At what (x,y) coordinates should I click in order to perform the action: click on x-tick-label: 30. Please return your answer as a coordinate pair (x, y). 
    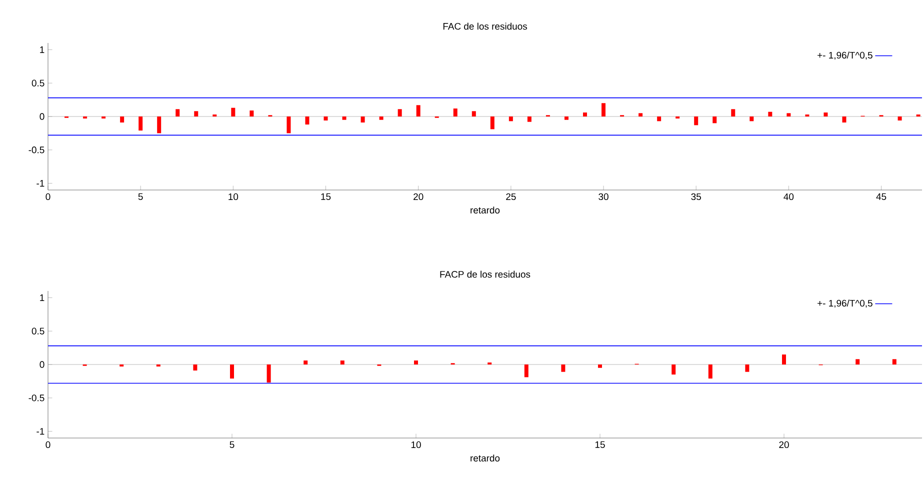
    Looking at the image, I should click on (603, 196).